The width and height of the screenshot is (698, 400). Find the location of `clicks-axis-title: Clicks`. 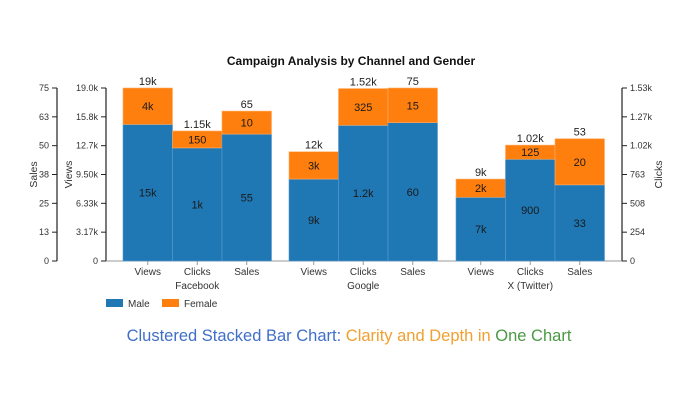

clicks-axis-title: Clicks is located at coordinates (659, 175).